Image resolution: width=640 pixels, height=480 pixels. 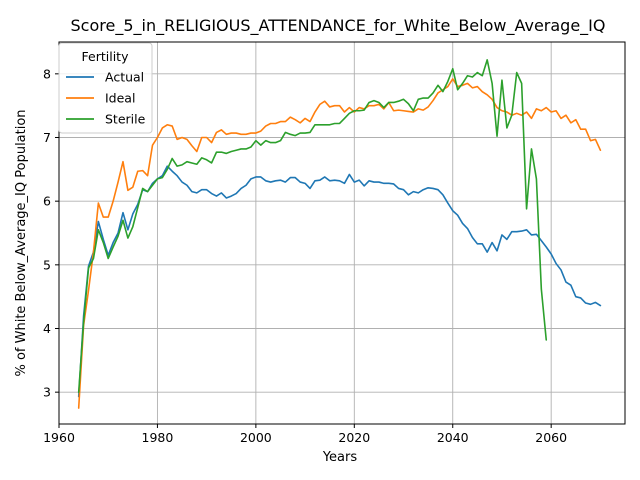 What do you see at coordinates (47, 264) in the screenshot?
I see `y-tick-label: 5` at bounding box center [47, 264].